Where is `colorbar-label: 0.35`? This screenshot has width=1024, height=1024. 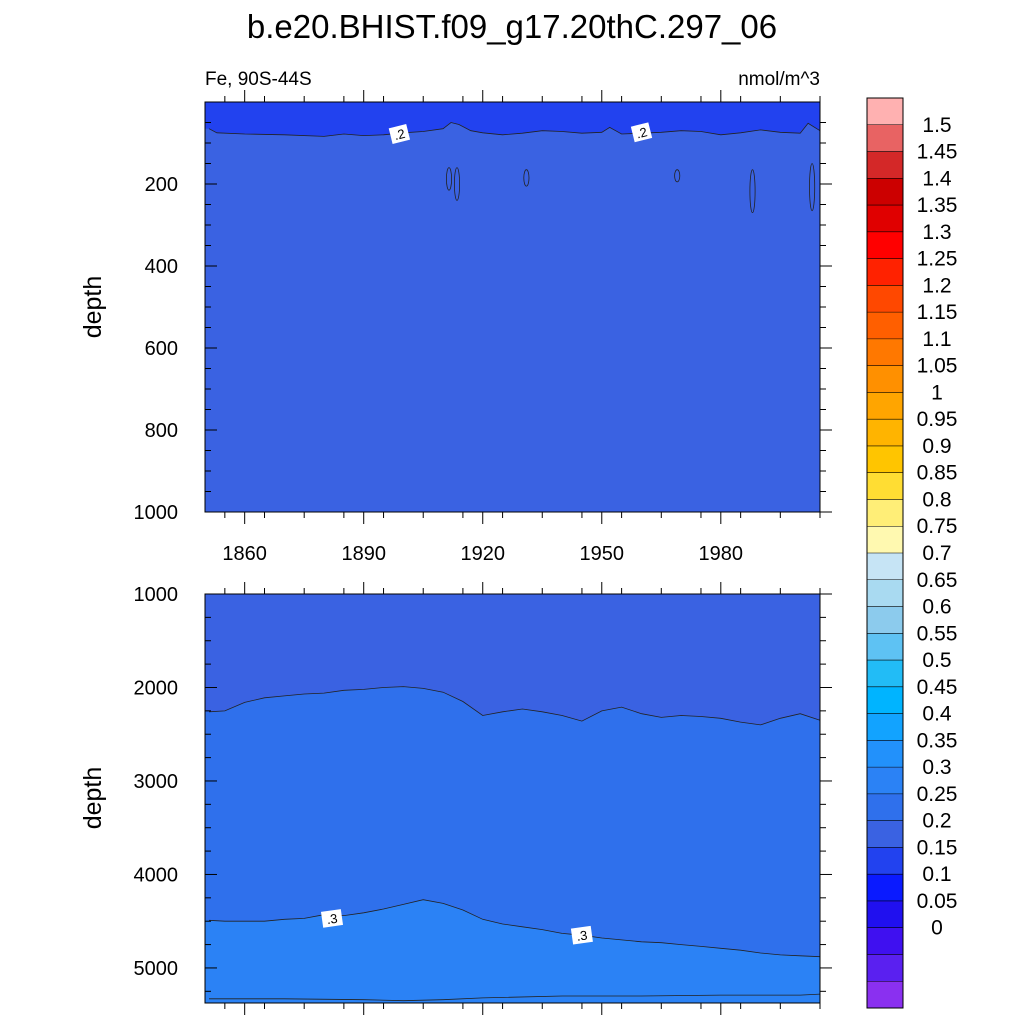 colorbar-label: 0.35 is located at coordinates (937, 740).